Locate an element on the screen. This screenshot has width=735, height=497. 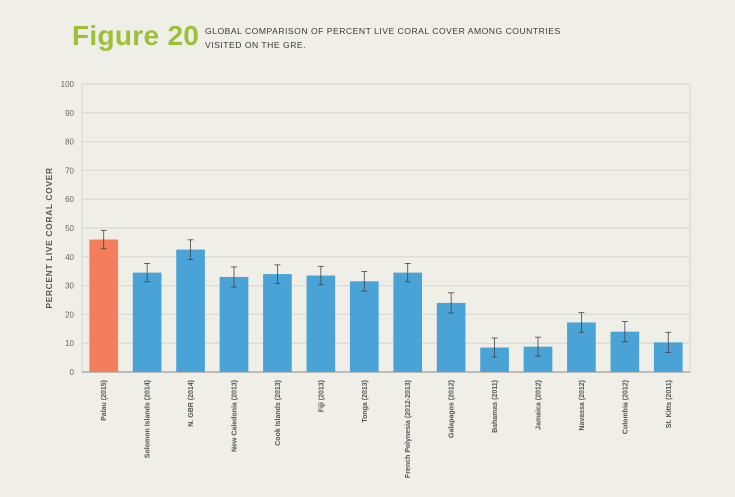
y-axis-tick-labels: 0 10 20 30 40 50 60 70 80 90 100 is located at coordinates (68, 228).